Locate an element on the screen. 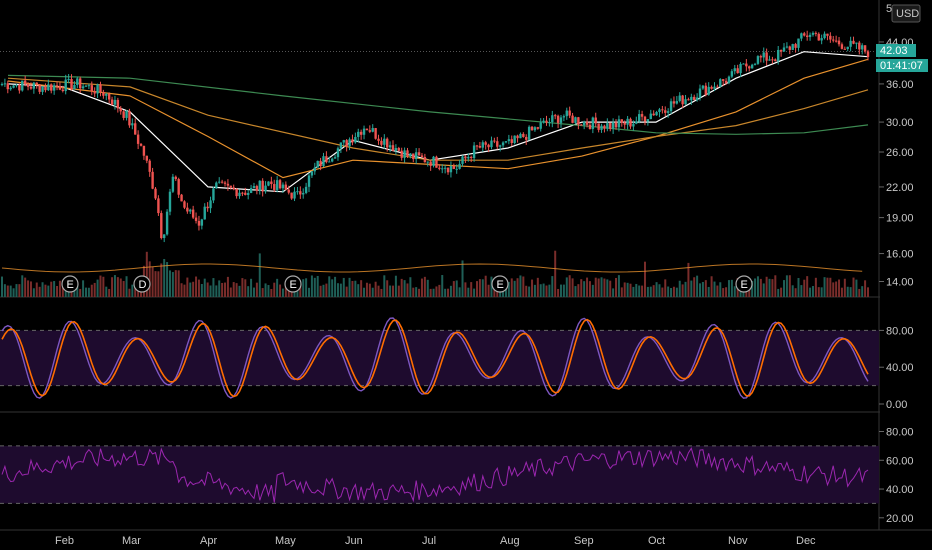  rsi-line is located at coordinates (435, 475).